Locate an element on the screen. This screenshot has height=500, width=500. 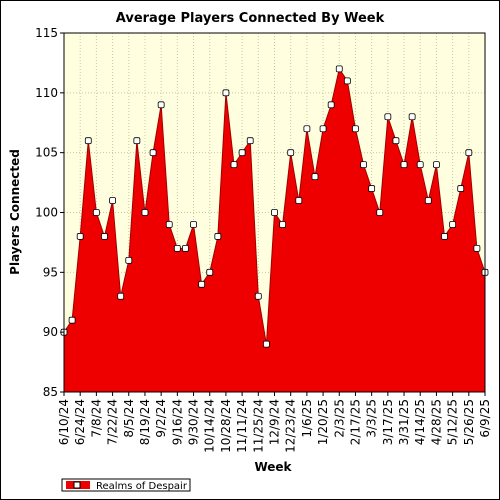
x-tick-label: 6/9/25 is located at coordinates (485, 418).